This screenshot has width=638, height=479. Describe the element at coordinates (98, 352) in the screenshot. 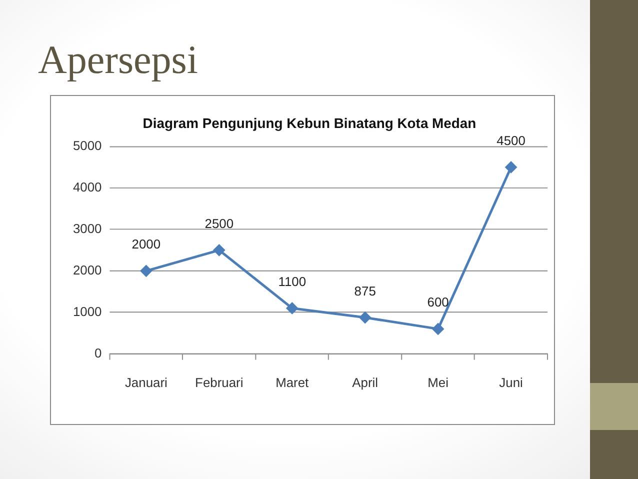

I see `y-tick-label: 0` at that location.